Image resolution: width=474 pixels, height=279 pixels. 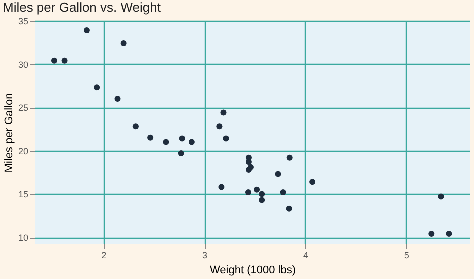 I want to click on y-tick-label: 30, so click(x=23, y=65).